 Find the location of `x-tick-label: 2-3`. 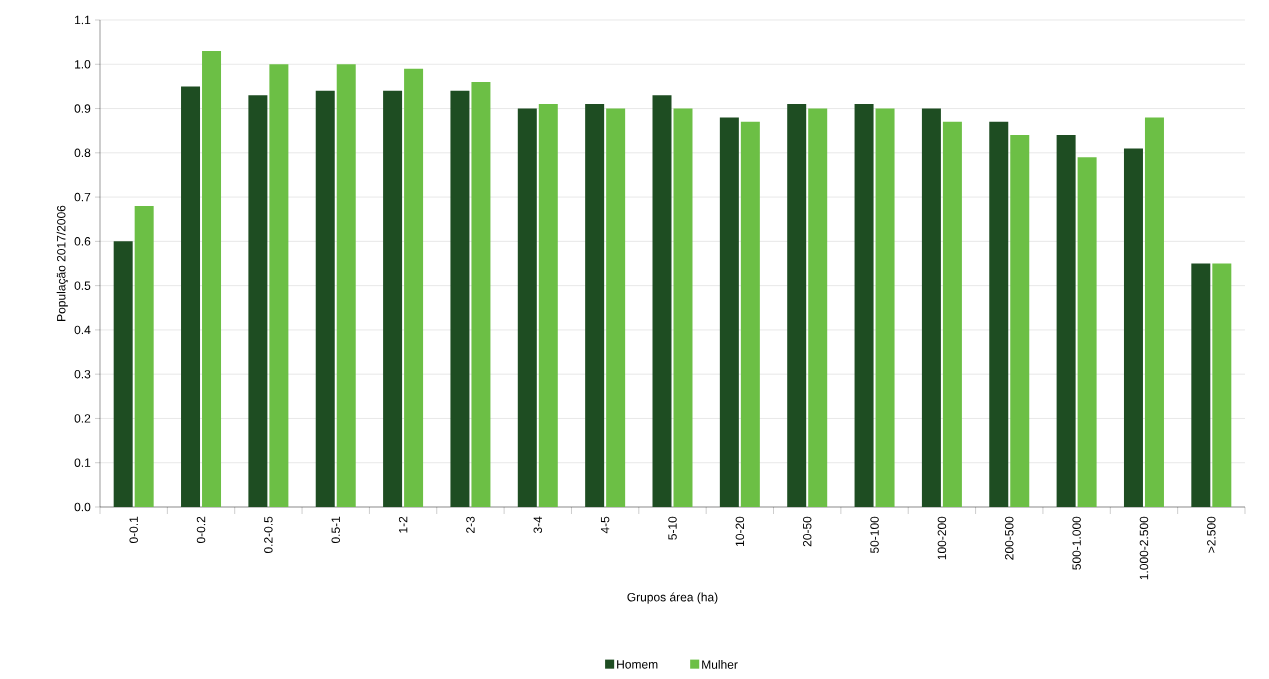

x-tick-label: 2-3 is located at coordinates (470, 524).